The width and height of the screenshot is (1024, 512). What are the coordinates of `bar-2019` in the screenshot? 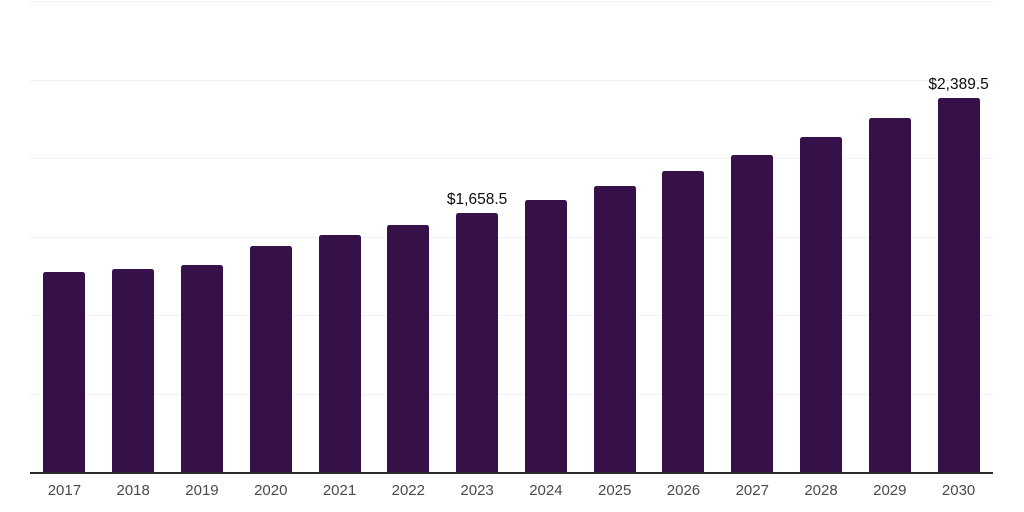 It's located at (201, 369).